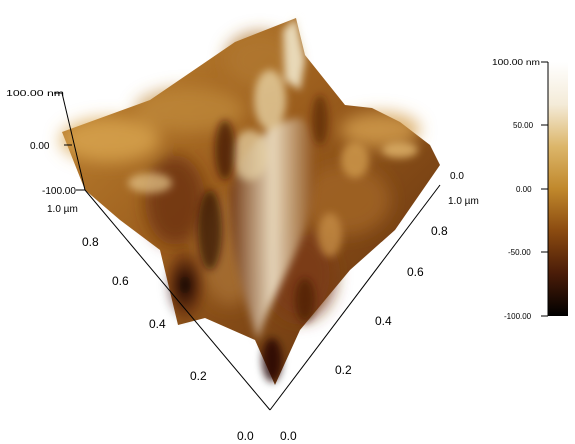  I want to click on x-right-tick-label: 0.6, so click(415, 272).